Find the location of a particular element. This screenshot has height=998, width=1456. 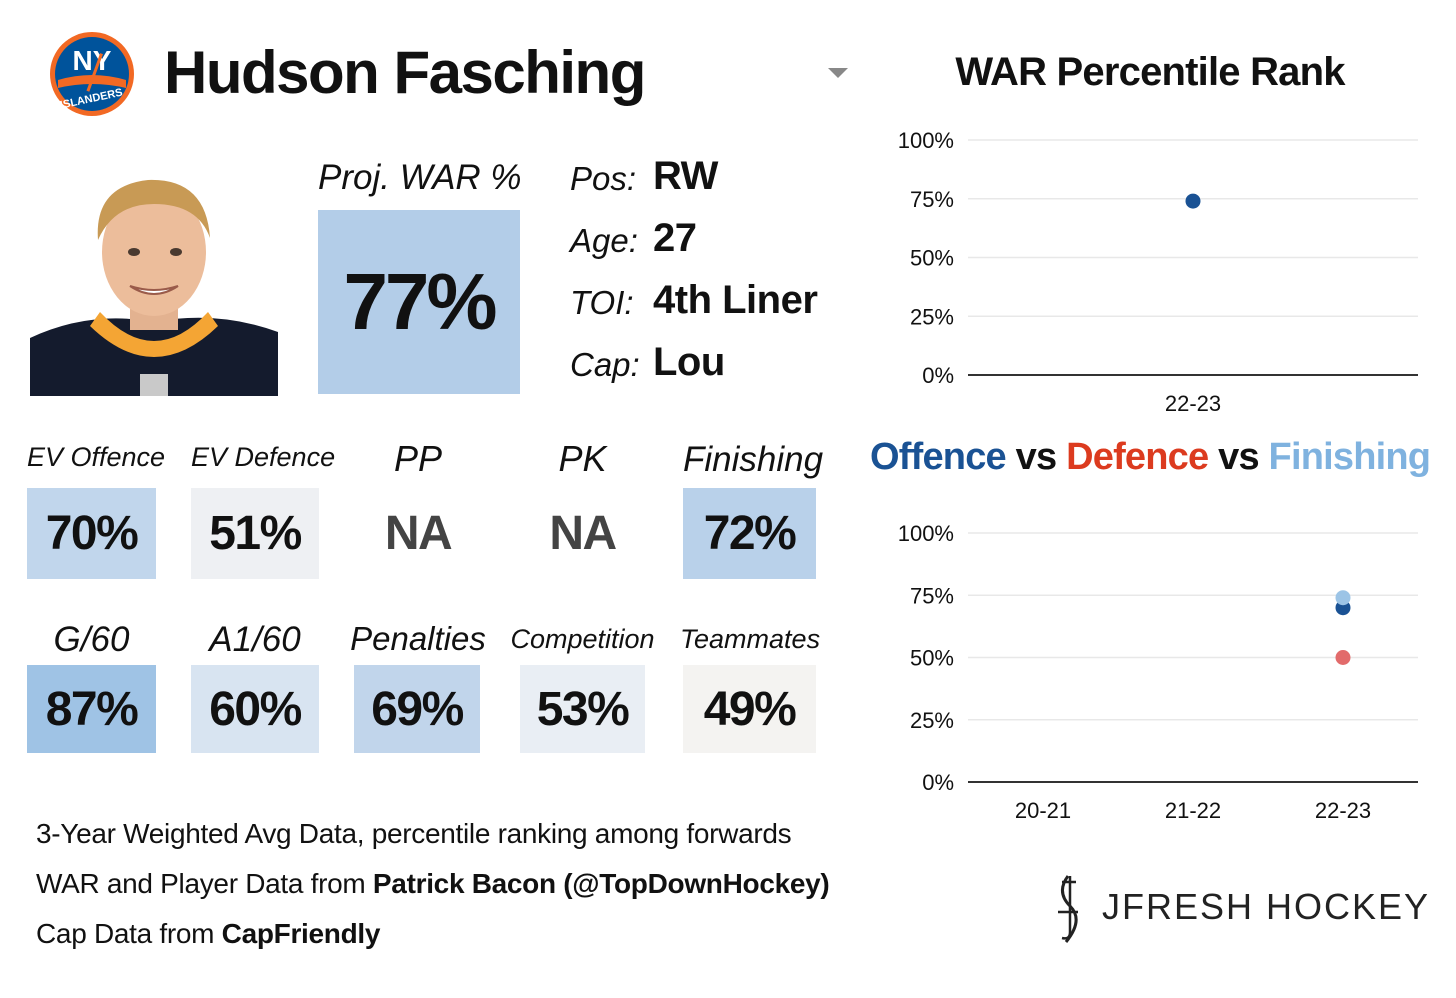

penalties-label: Penalties is located at coordinates (418, 638).